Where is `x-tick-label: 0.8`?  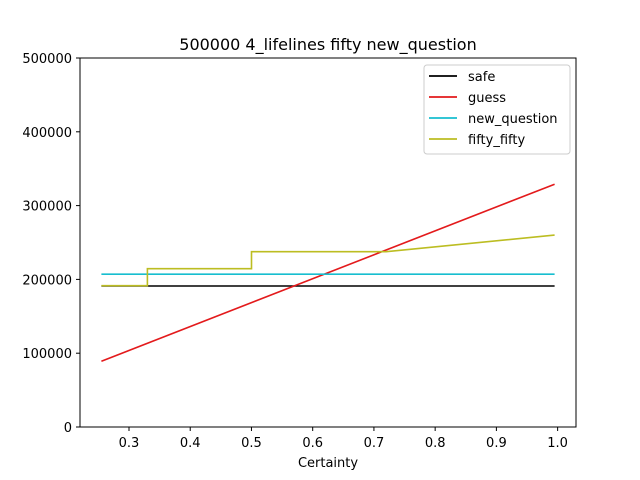 x-tick-label: 0.8 is located at coordinates (435, 443).